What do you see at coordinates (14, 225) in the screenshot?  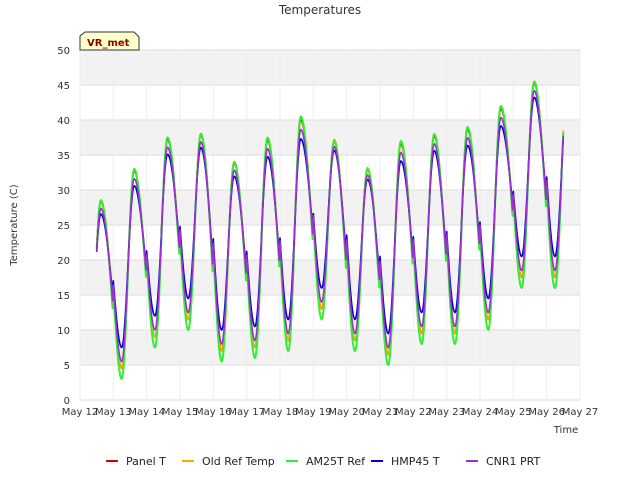 I see `y-axis-title: Temperature (C)` at bounding box center [14, 225].